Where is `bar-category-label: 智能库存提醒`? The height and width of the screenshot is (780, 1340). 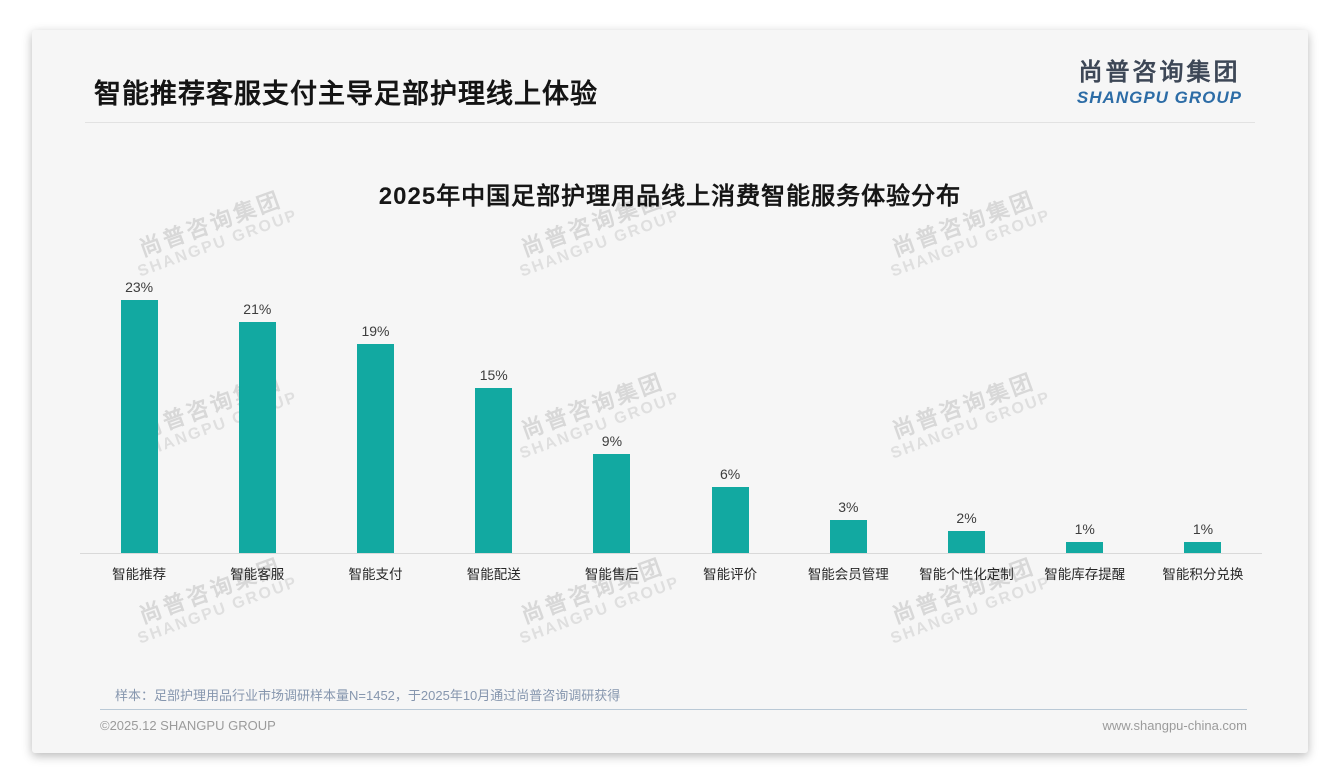
bar-category-label: 智能库存提醒 is located at coordinates (1085, 574).